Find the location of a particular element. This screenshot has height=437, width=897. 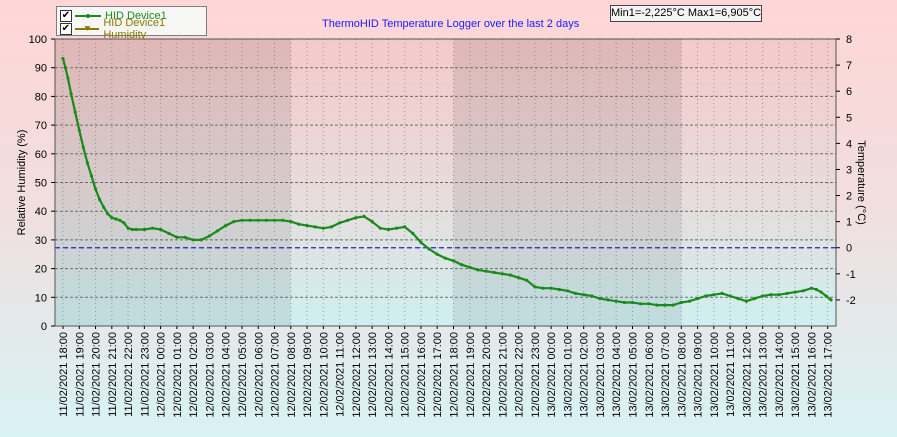

legend-checkbox-hid-device1-humidity: ✔ is located at coordinates (66, 28).